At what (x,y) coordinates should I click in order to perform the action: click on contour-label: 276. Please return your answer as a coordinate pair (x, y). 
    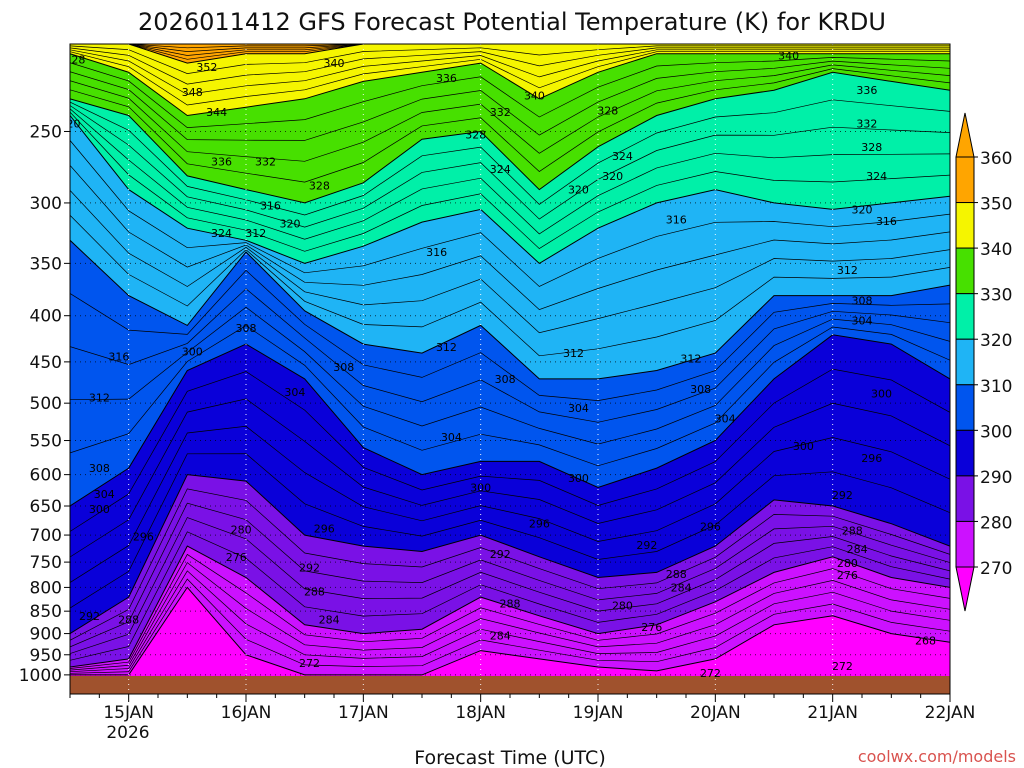
    Looking at the image, I should click on (651, 627).